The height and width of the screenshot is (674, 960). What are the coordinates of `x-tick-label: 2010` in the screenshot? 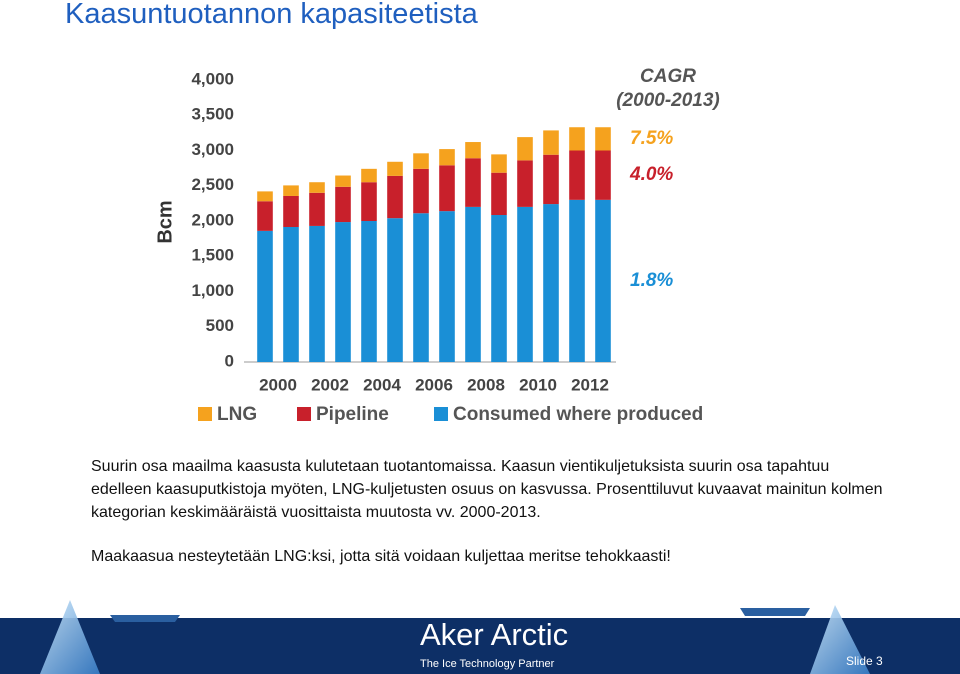 It's located at (538, 384).